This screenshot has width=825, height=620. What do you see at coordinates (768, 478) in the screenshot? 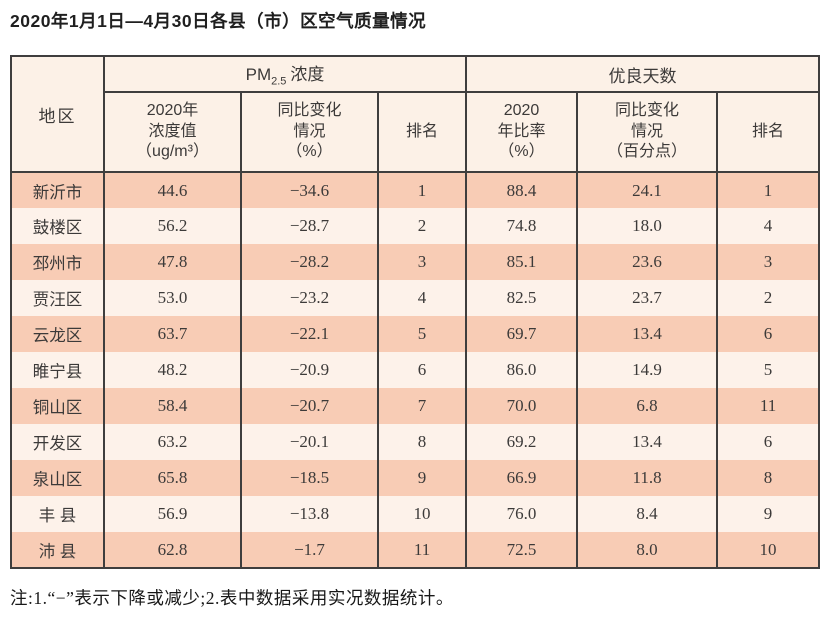
I see `cell-good-rank: 8` at bounding box center [768, 478].